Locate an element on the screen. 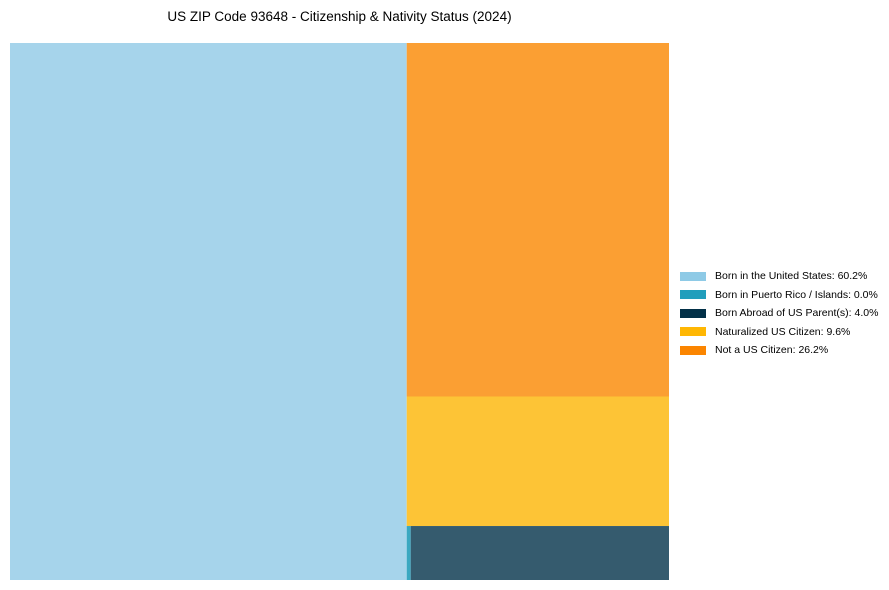 This screenshot has height=590, width=889. legend-item-born-in-us: Born in the United States: 60.2% is located at coordinates (779, 276).